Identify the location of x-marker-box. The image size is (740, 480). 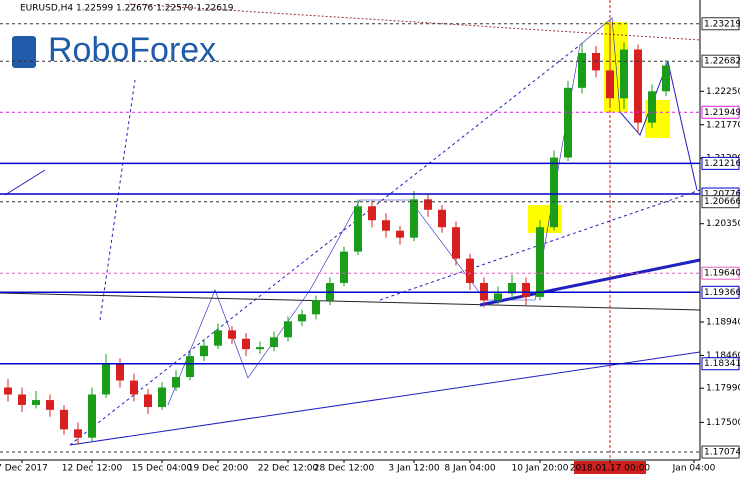
(610, 467).